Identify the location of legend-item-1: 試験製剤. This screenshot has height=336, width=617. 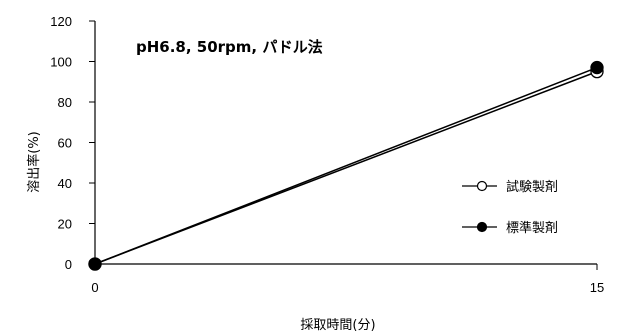
(510, 187).